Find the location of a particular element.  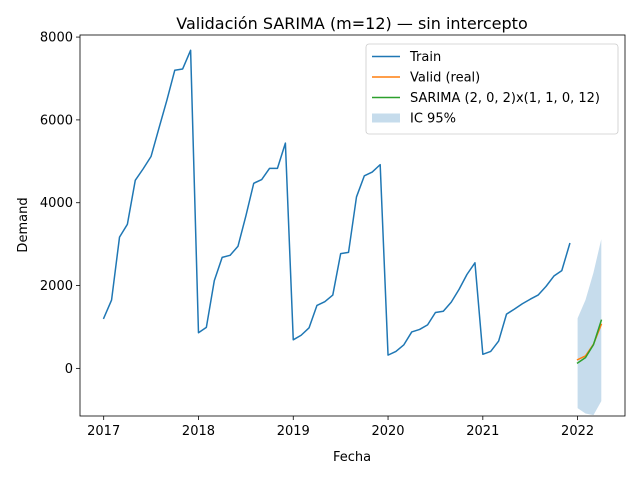

legend-box is located at coordinates (492, 89).